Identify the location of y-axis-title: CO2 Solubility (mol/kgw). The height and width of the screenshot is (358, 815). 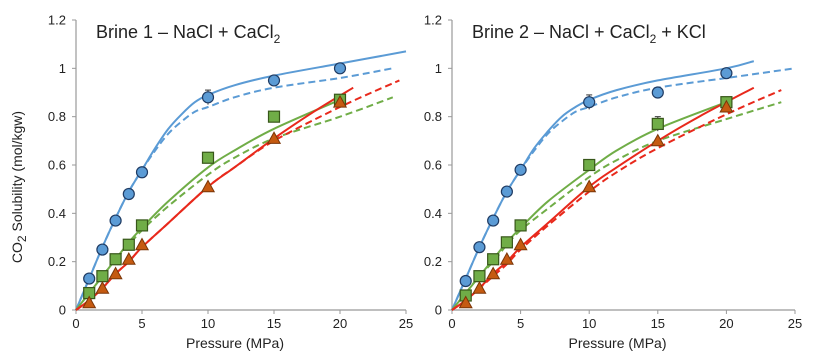
(19, 187).